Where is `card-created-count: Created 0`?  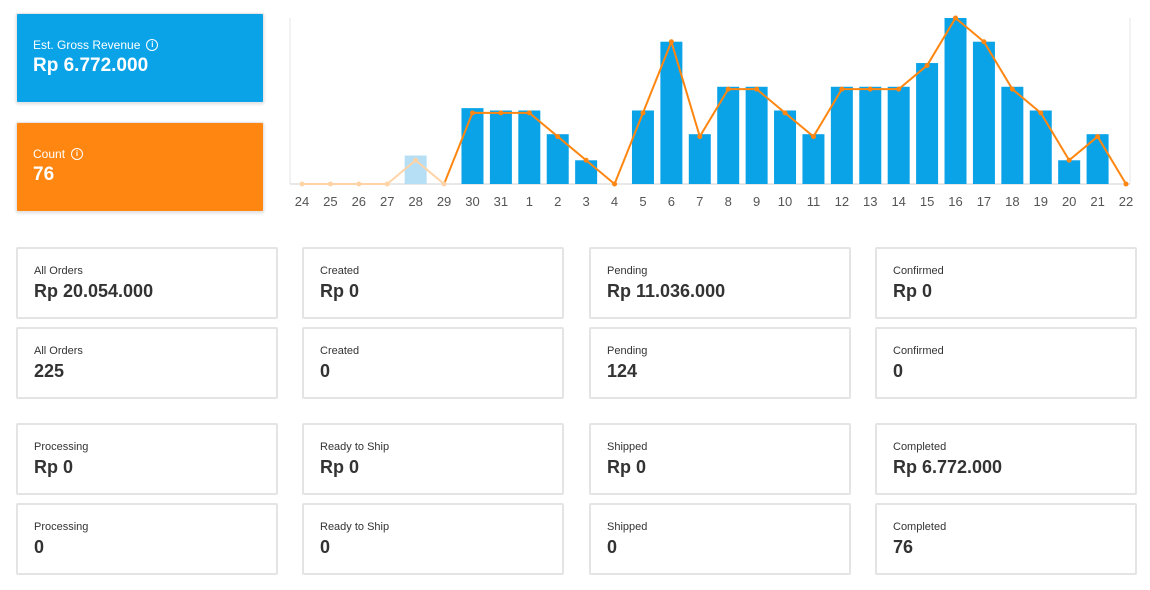 card-created-count: Created 0 is located at coordinates (433, 363).